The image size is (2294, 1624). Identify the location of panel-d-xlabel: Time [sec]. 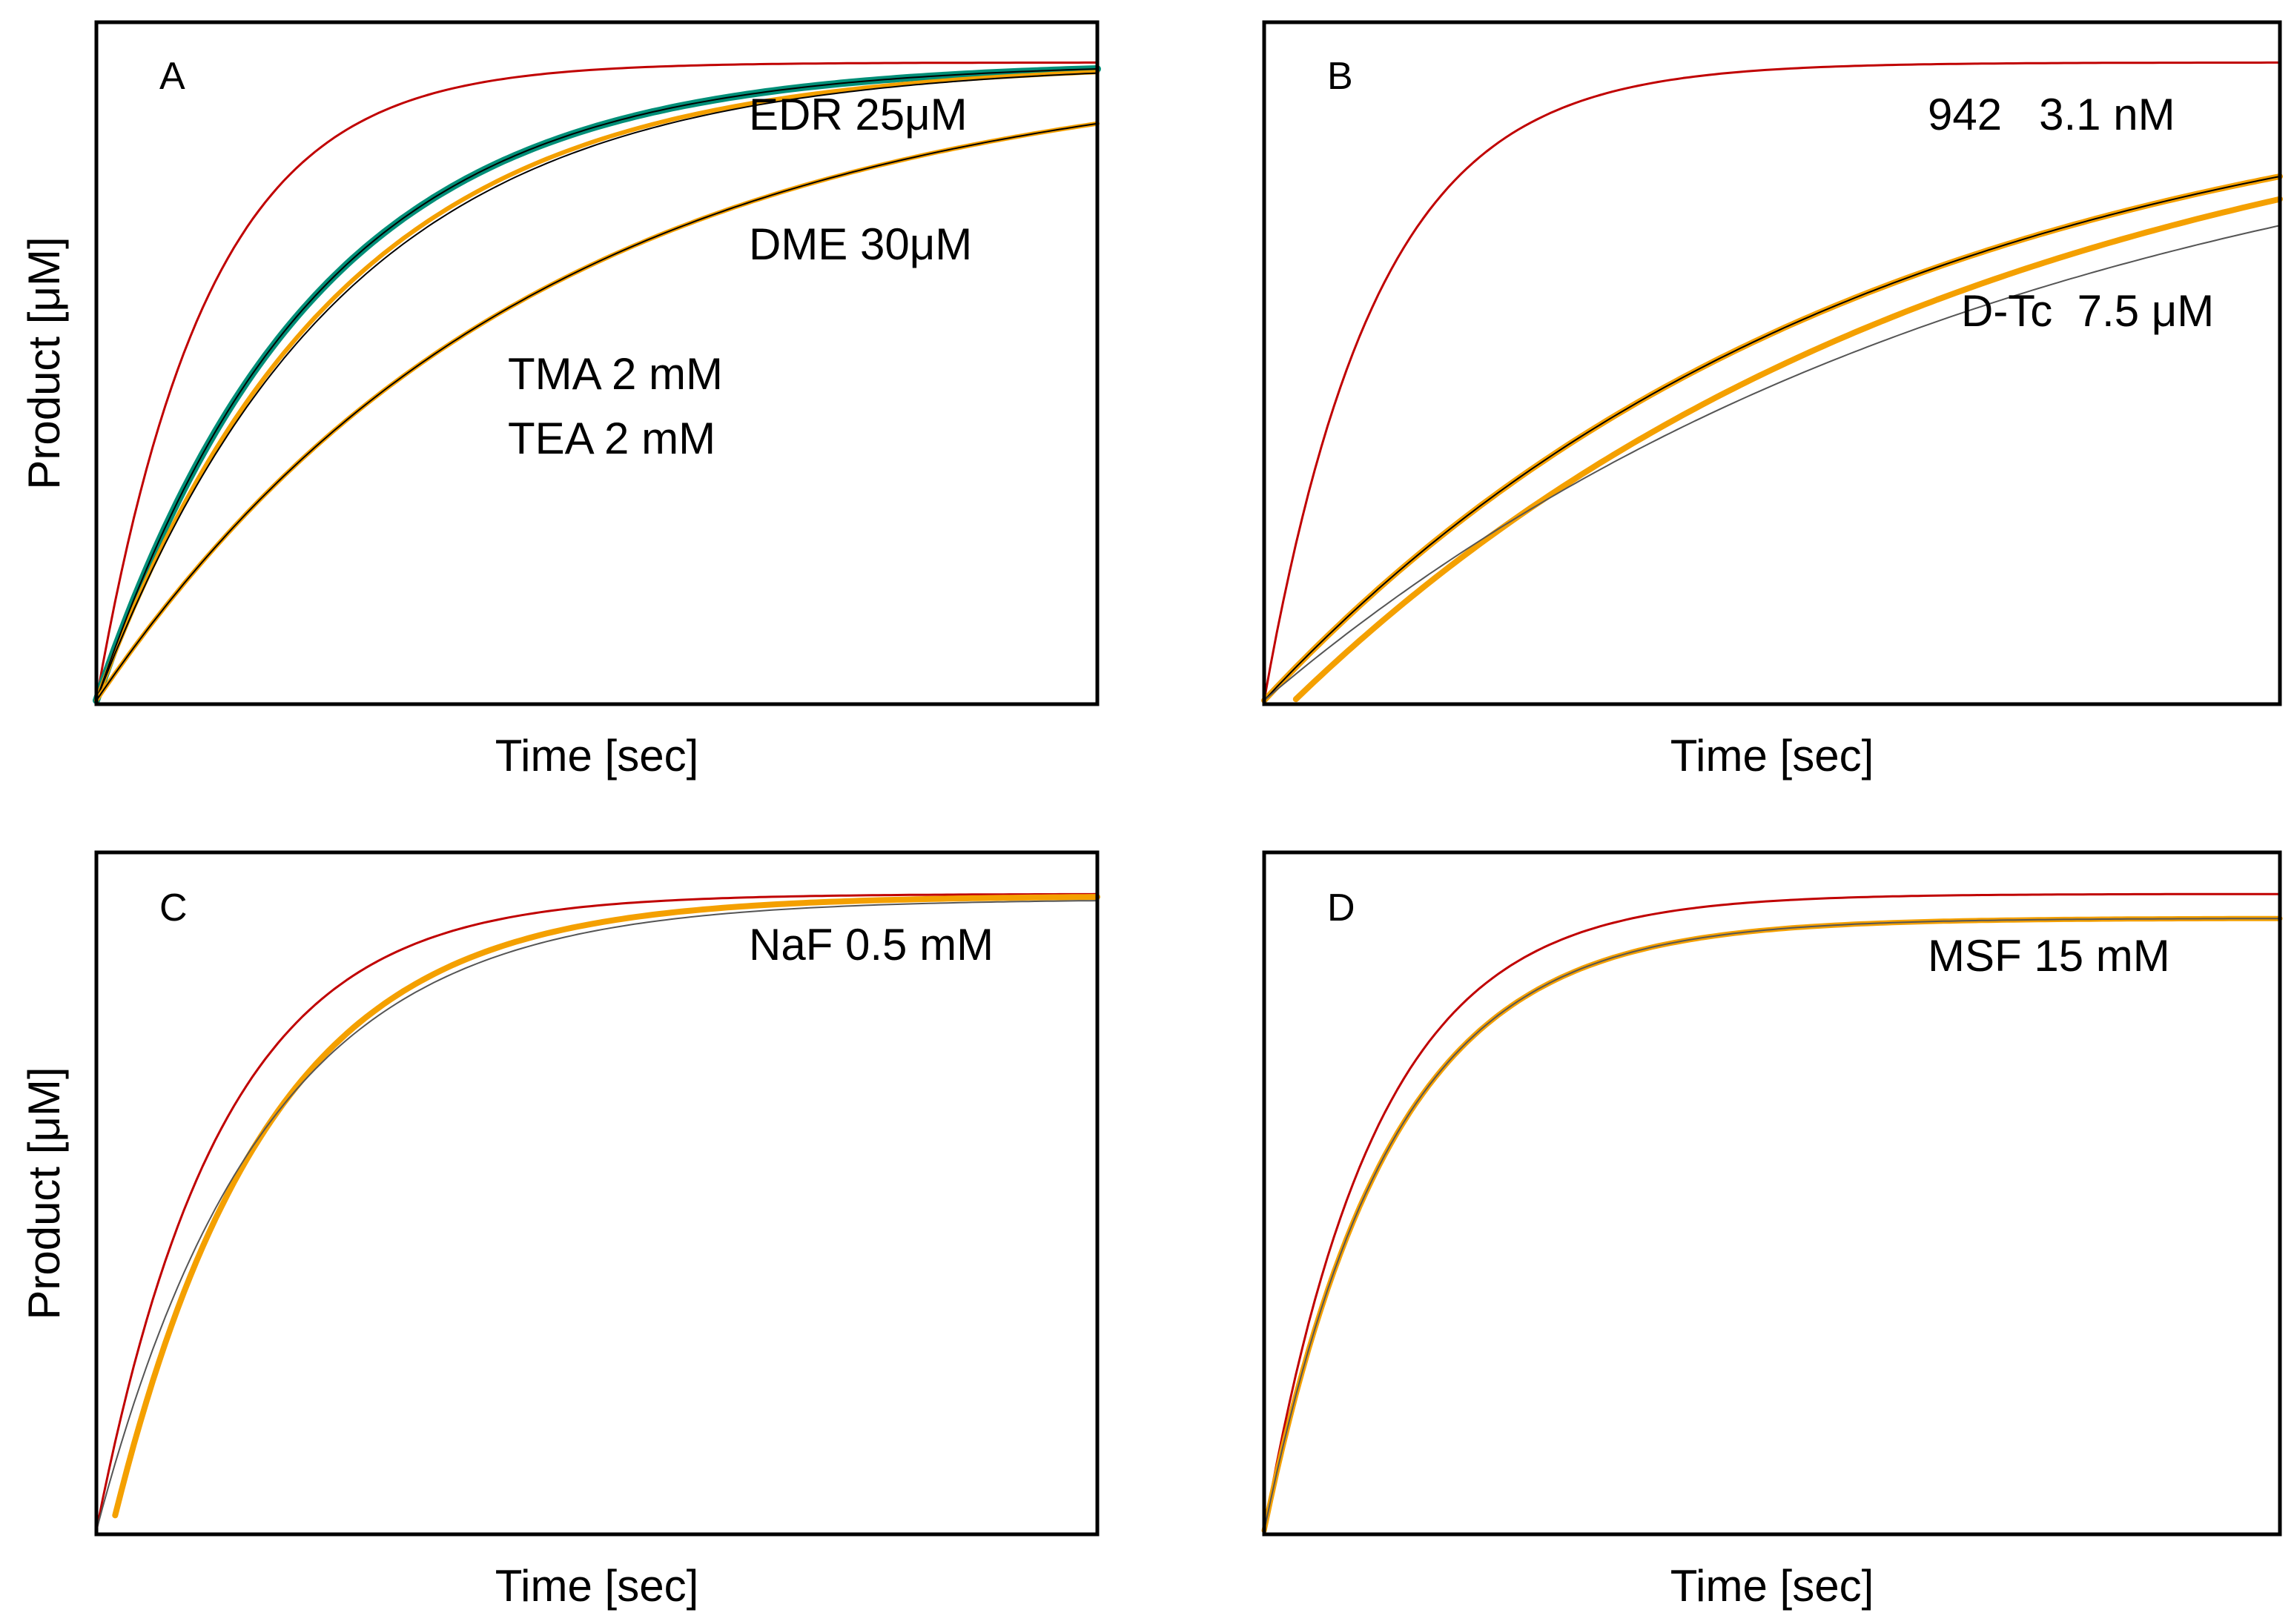
(1772, 1586).